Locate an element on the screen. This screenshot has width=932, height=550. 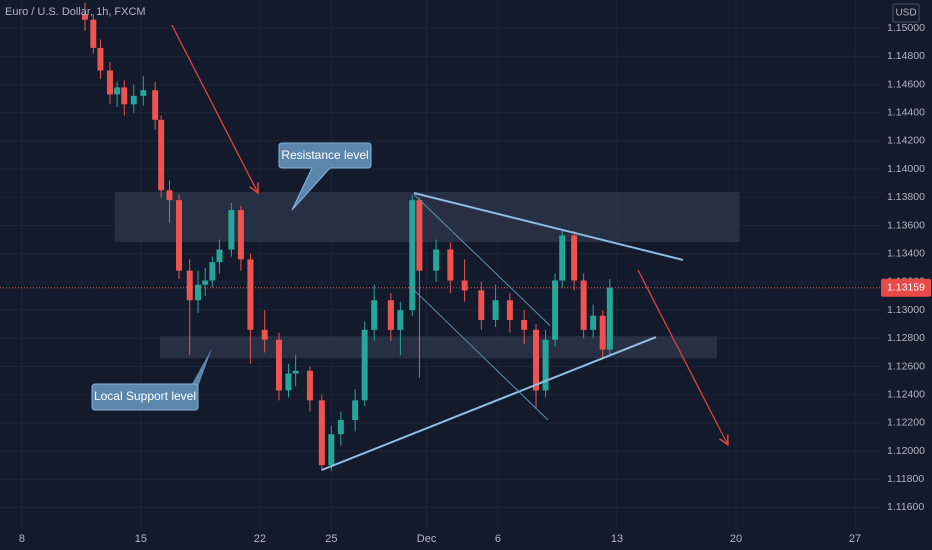
y-tick-label: 1.12600 is located at coordinates (906, 366).